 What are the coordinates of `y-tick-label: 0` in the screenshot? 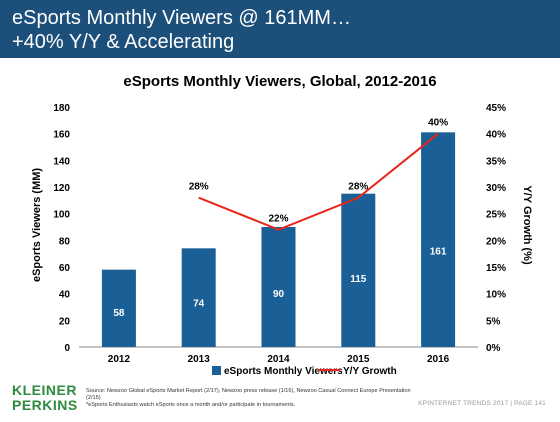 It's located at (67, 348).